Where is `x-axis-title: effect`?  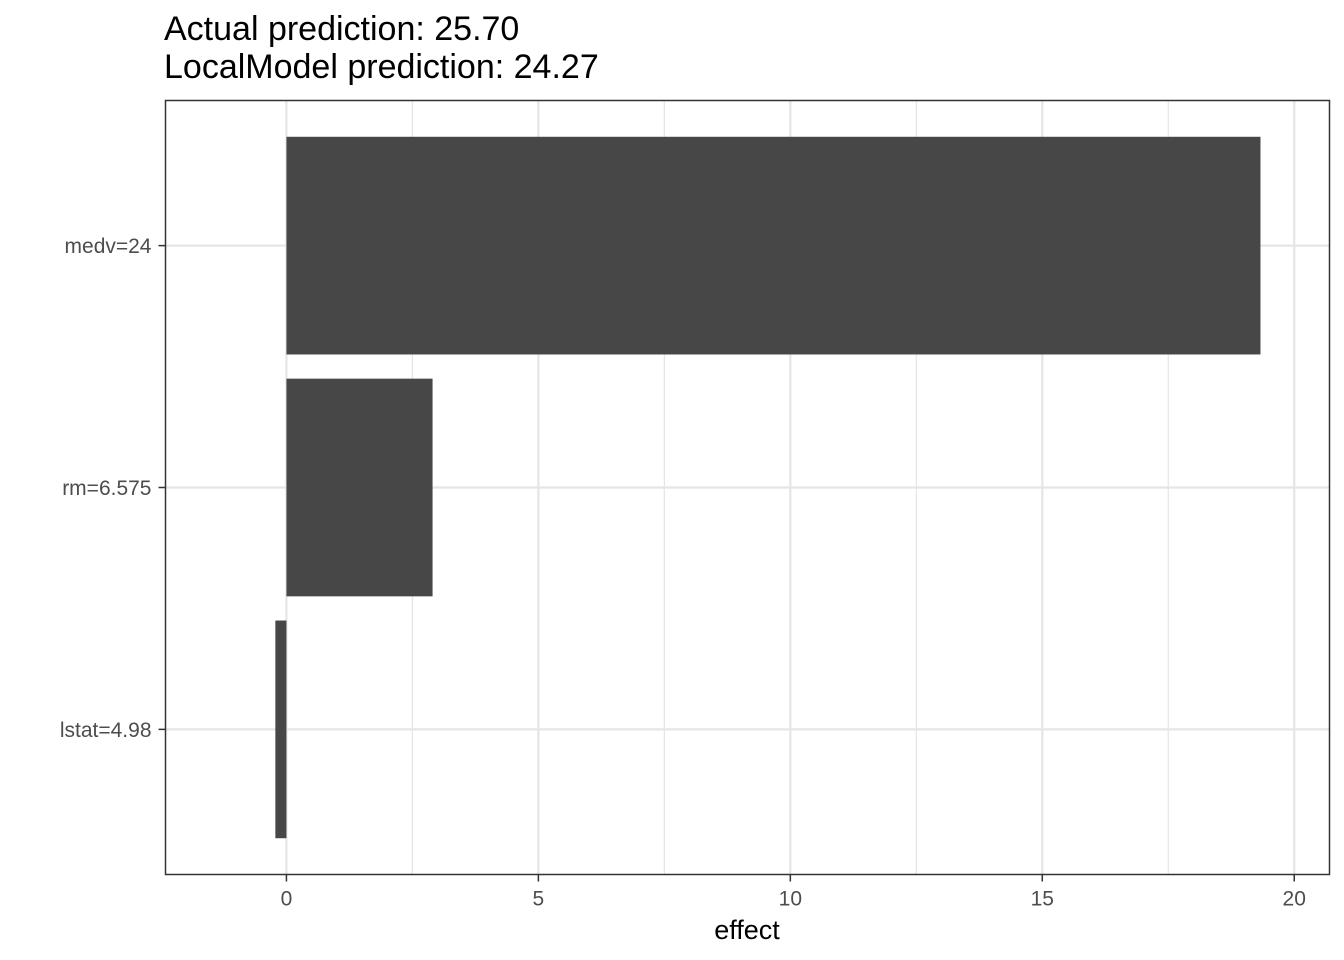 x-axis-title: effect is located at coordinates (747, 930).